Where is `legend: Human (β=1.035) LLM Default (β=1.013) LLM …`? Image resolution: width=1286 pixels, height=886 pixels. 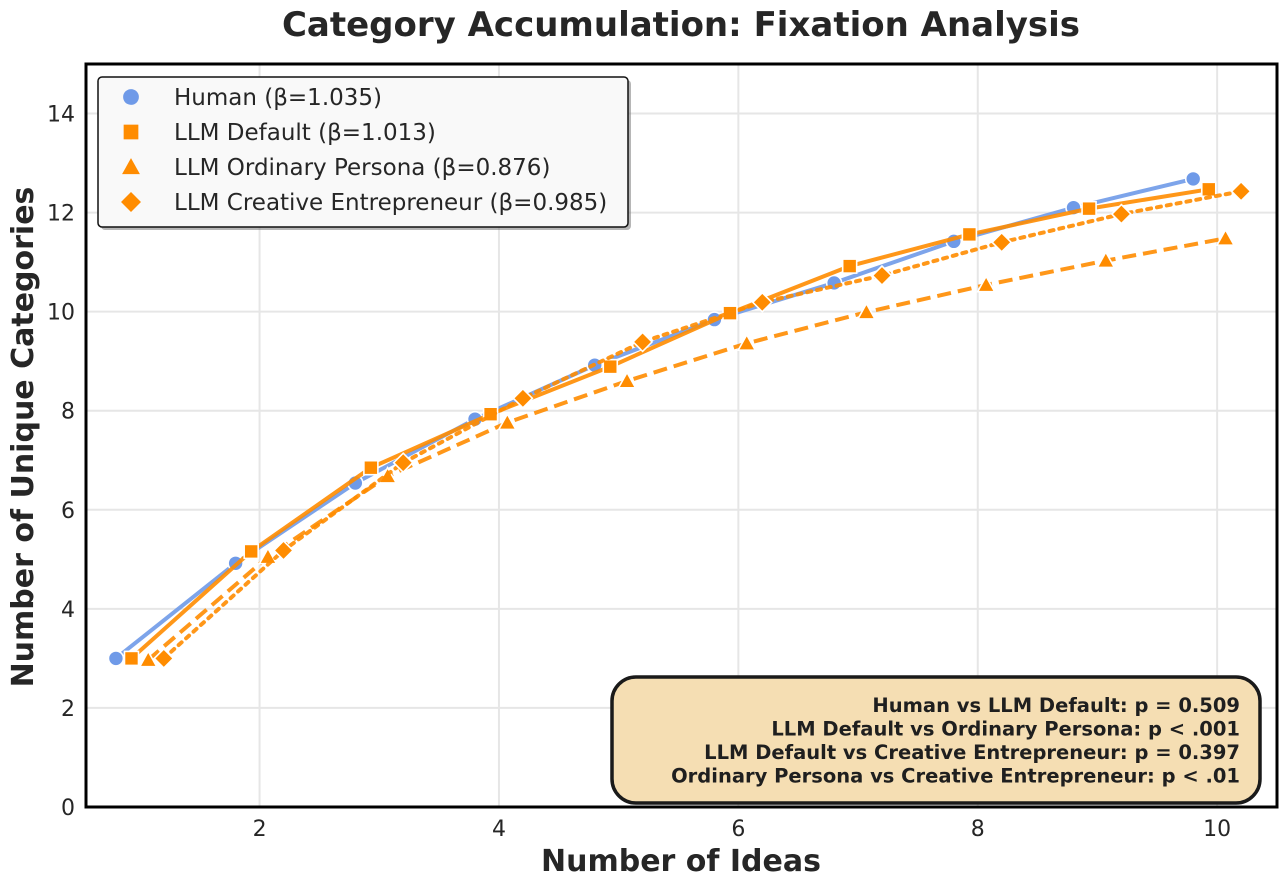 legend: Human (β=1.035) LLM Default (β=1.013) LLM … is located at coordinates (364, 153).